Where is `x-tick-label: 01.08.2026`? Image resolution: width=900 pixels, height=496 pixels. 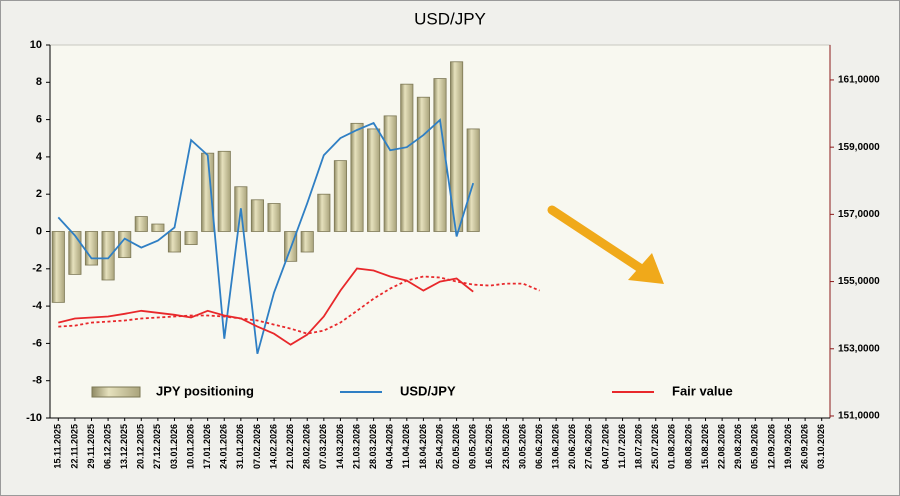 x-tick-label: 01.08.2026 is located at coordinates (672, 446).